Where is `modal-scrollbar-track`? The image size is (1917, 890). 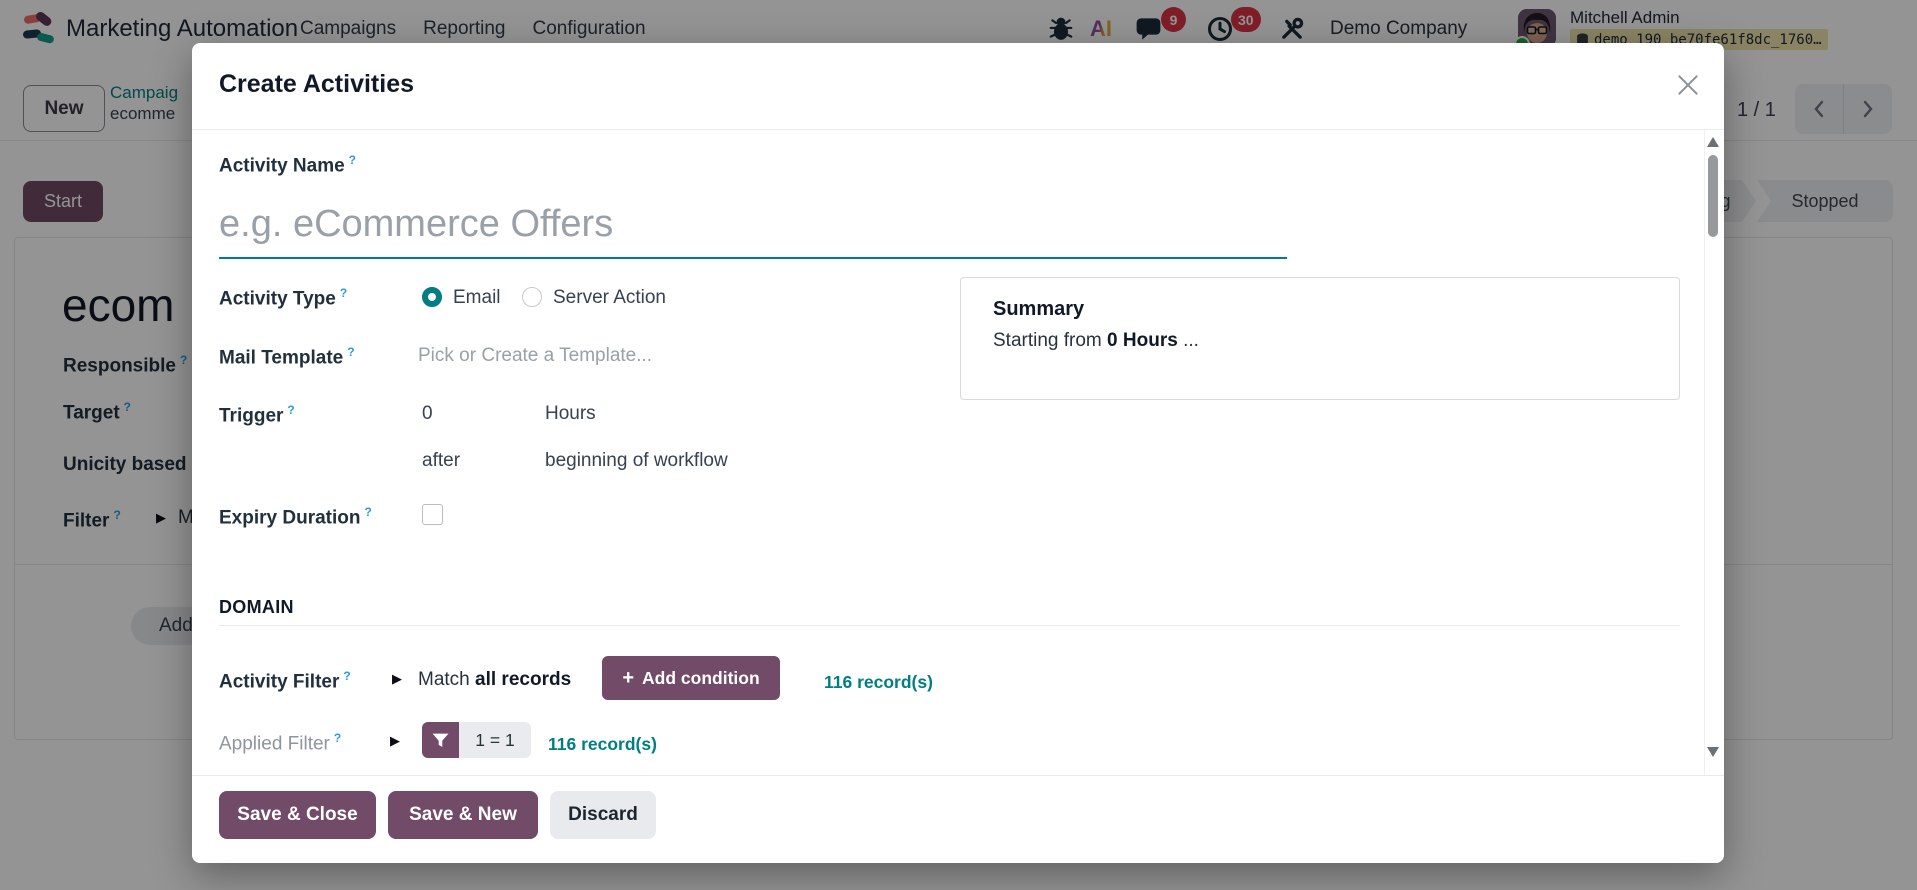
modal-scrollbar-track is located at coordinates (1712, 452).